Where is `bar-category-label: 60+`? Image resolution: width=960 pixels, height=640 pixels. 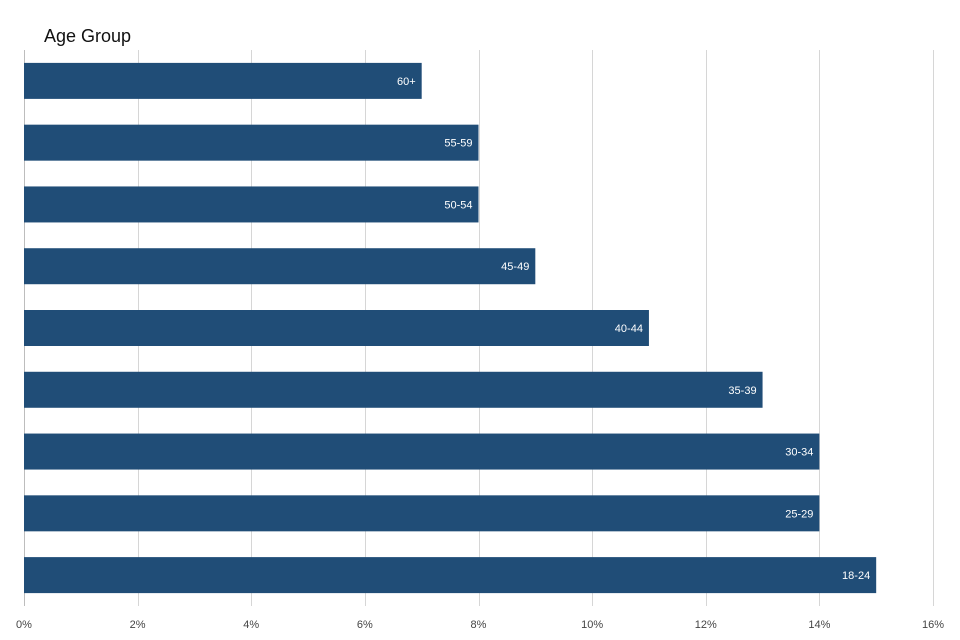
bar-category-label: 60+ is located at coordinates (406, 82).